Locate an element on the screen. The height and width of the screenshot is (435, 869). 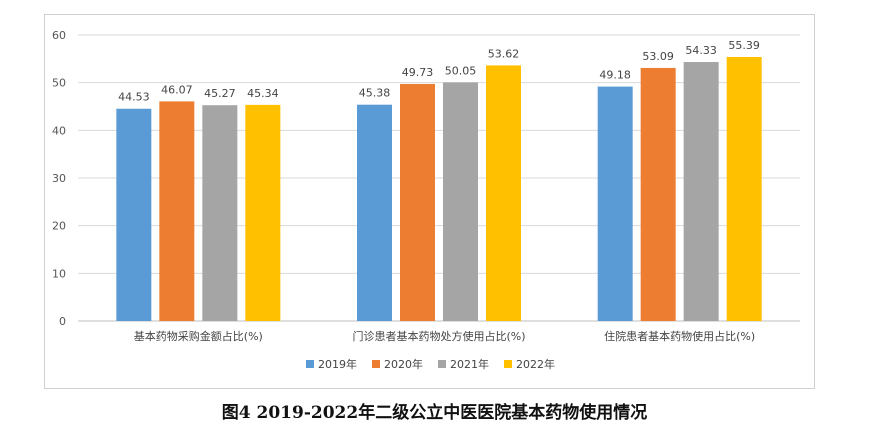
y-tick-label: 0 is located at coordinates (62, 321).